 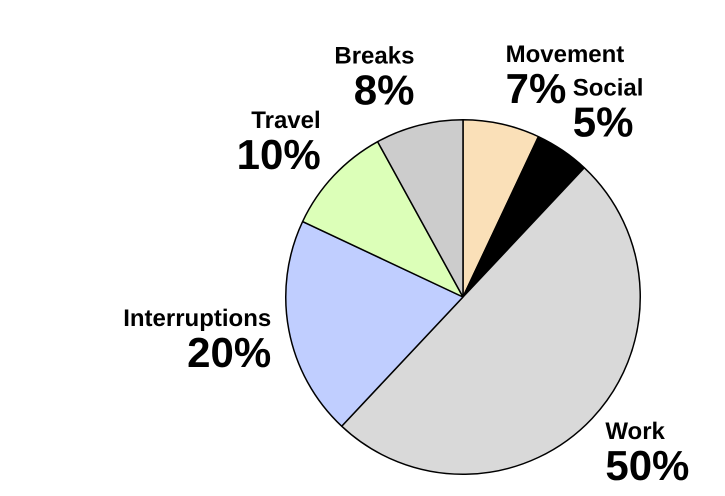 I want to click on slice-label: Interruptions, so click(x=197, y=318).